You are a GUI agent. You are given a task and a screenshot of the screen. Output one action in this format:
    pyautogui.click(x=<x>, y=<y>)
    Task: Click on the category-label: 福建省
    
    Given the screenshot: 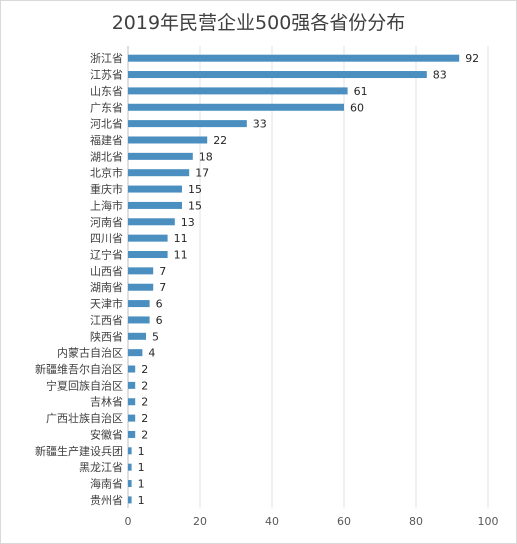 What is the action you would take?
    pyautogui.click(x=106, y=140)
    